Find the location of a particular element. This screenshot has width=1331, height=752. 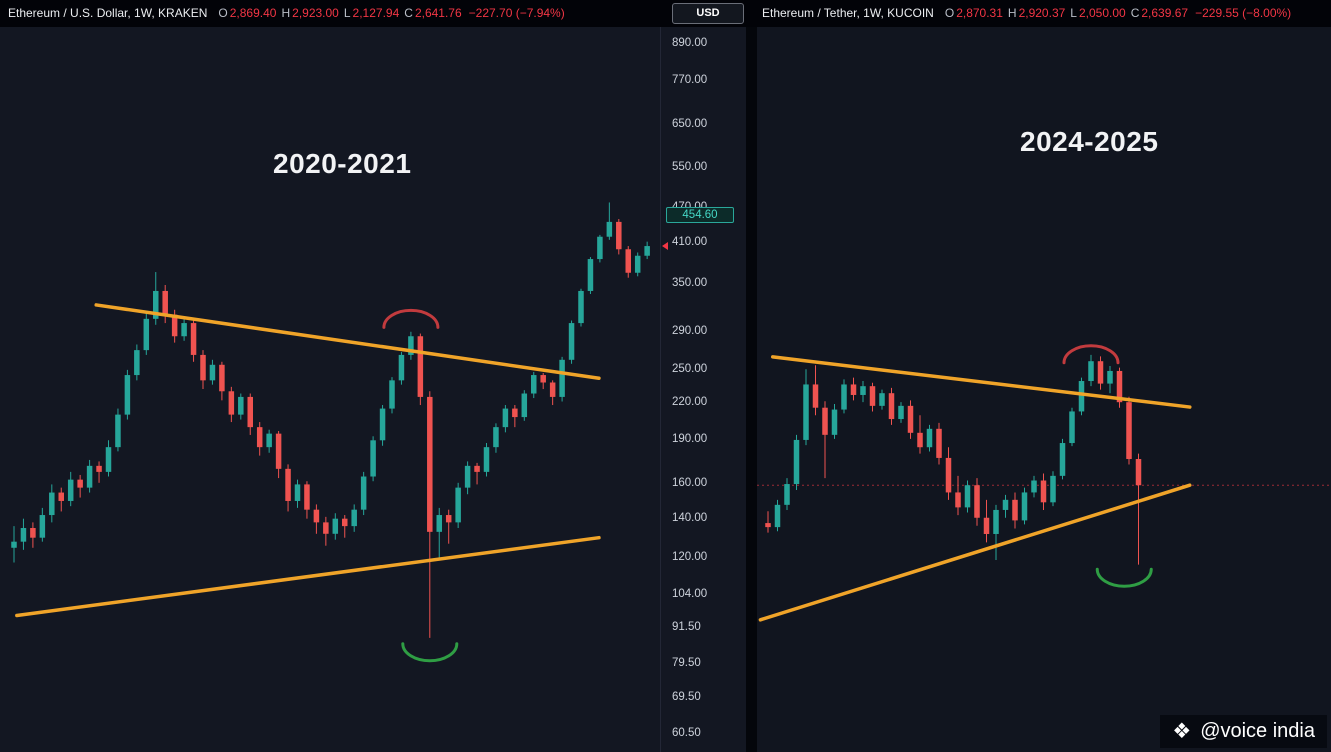

left-chart-title: 2020-2021 is located at coordinates (342, 163).